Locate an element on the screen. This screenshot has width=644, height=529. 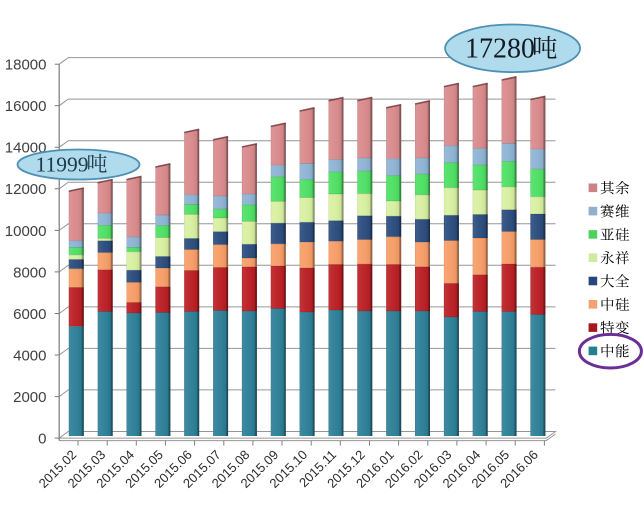
svg-text: 14000 is located at coordinates (26, 148).